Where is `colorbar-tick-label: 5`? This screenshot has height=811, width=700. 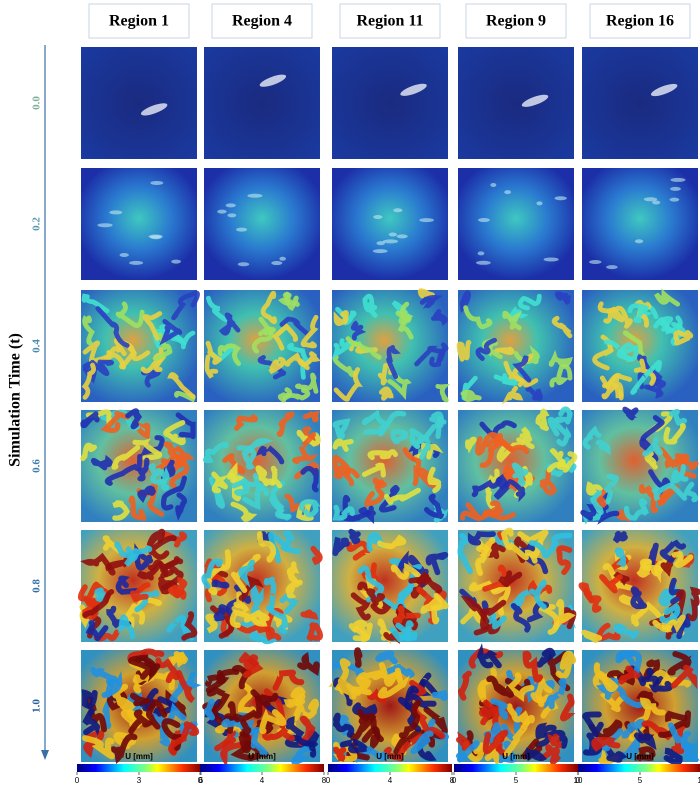 colorbar-tick-label: 5 is located at coordinates (640, 780).